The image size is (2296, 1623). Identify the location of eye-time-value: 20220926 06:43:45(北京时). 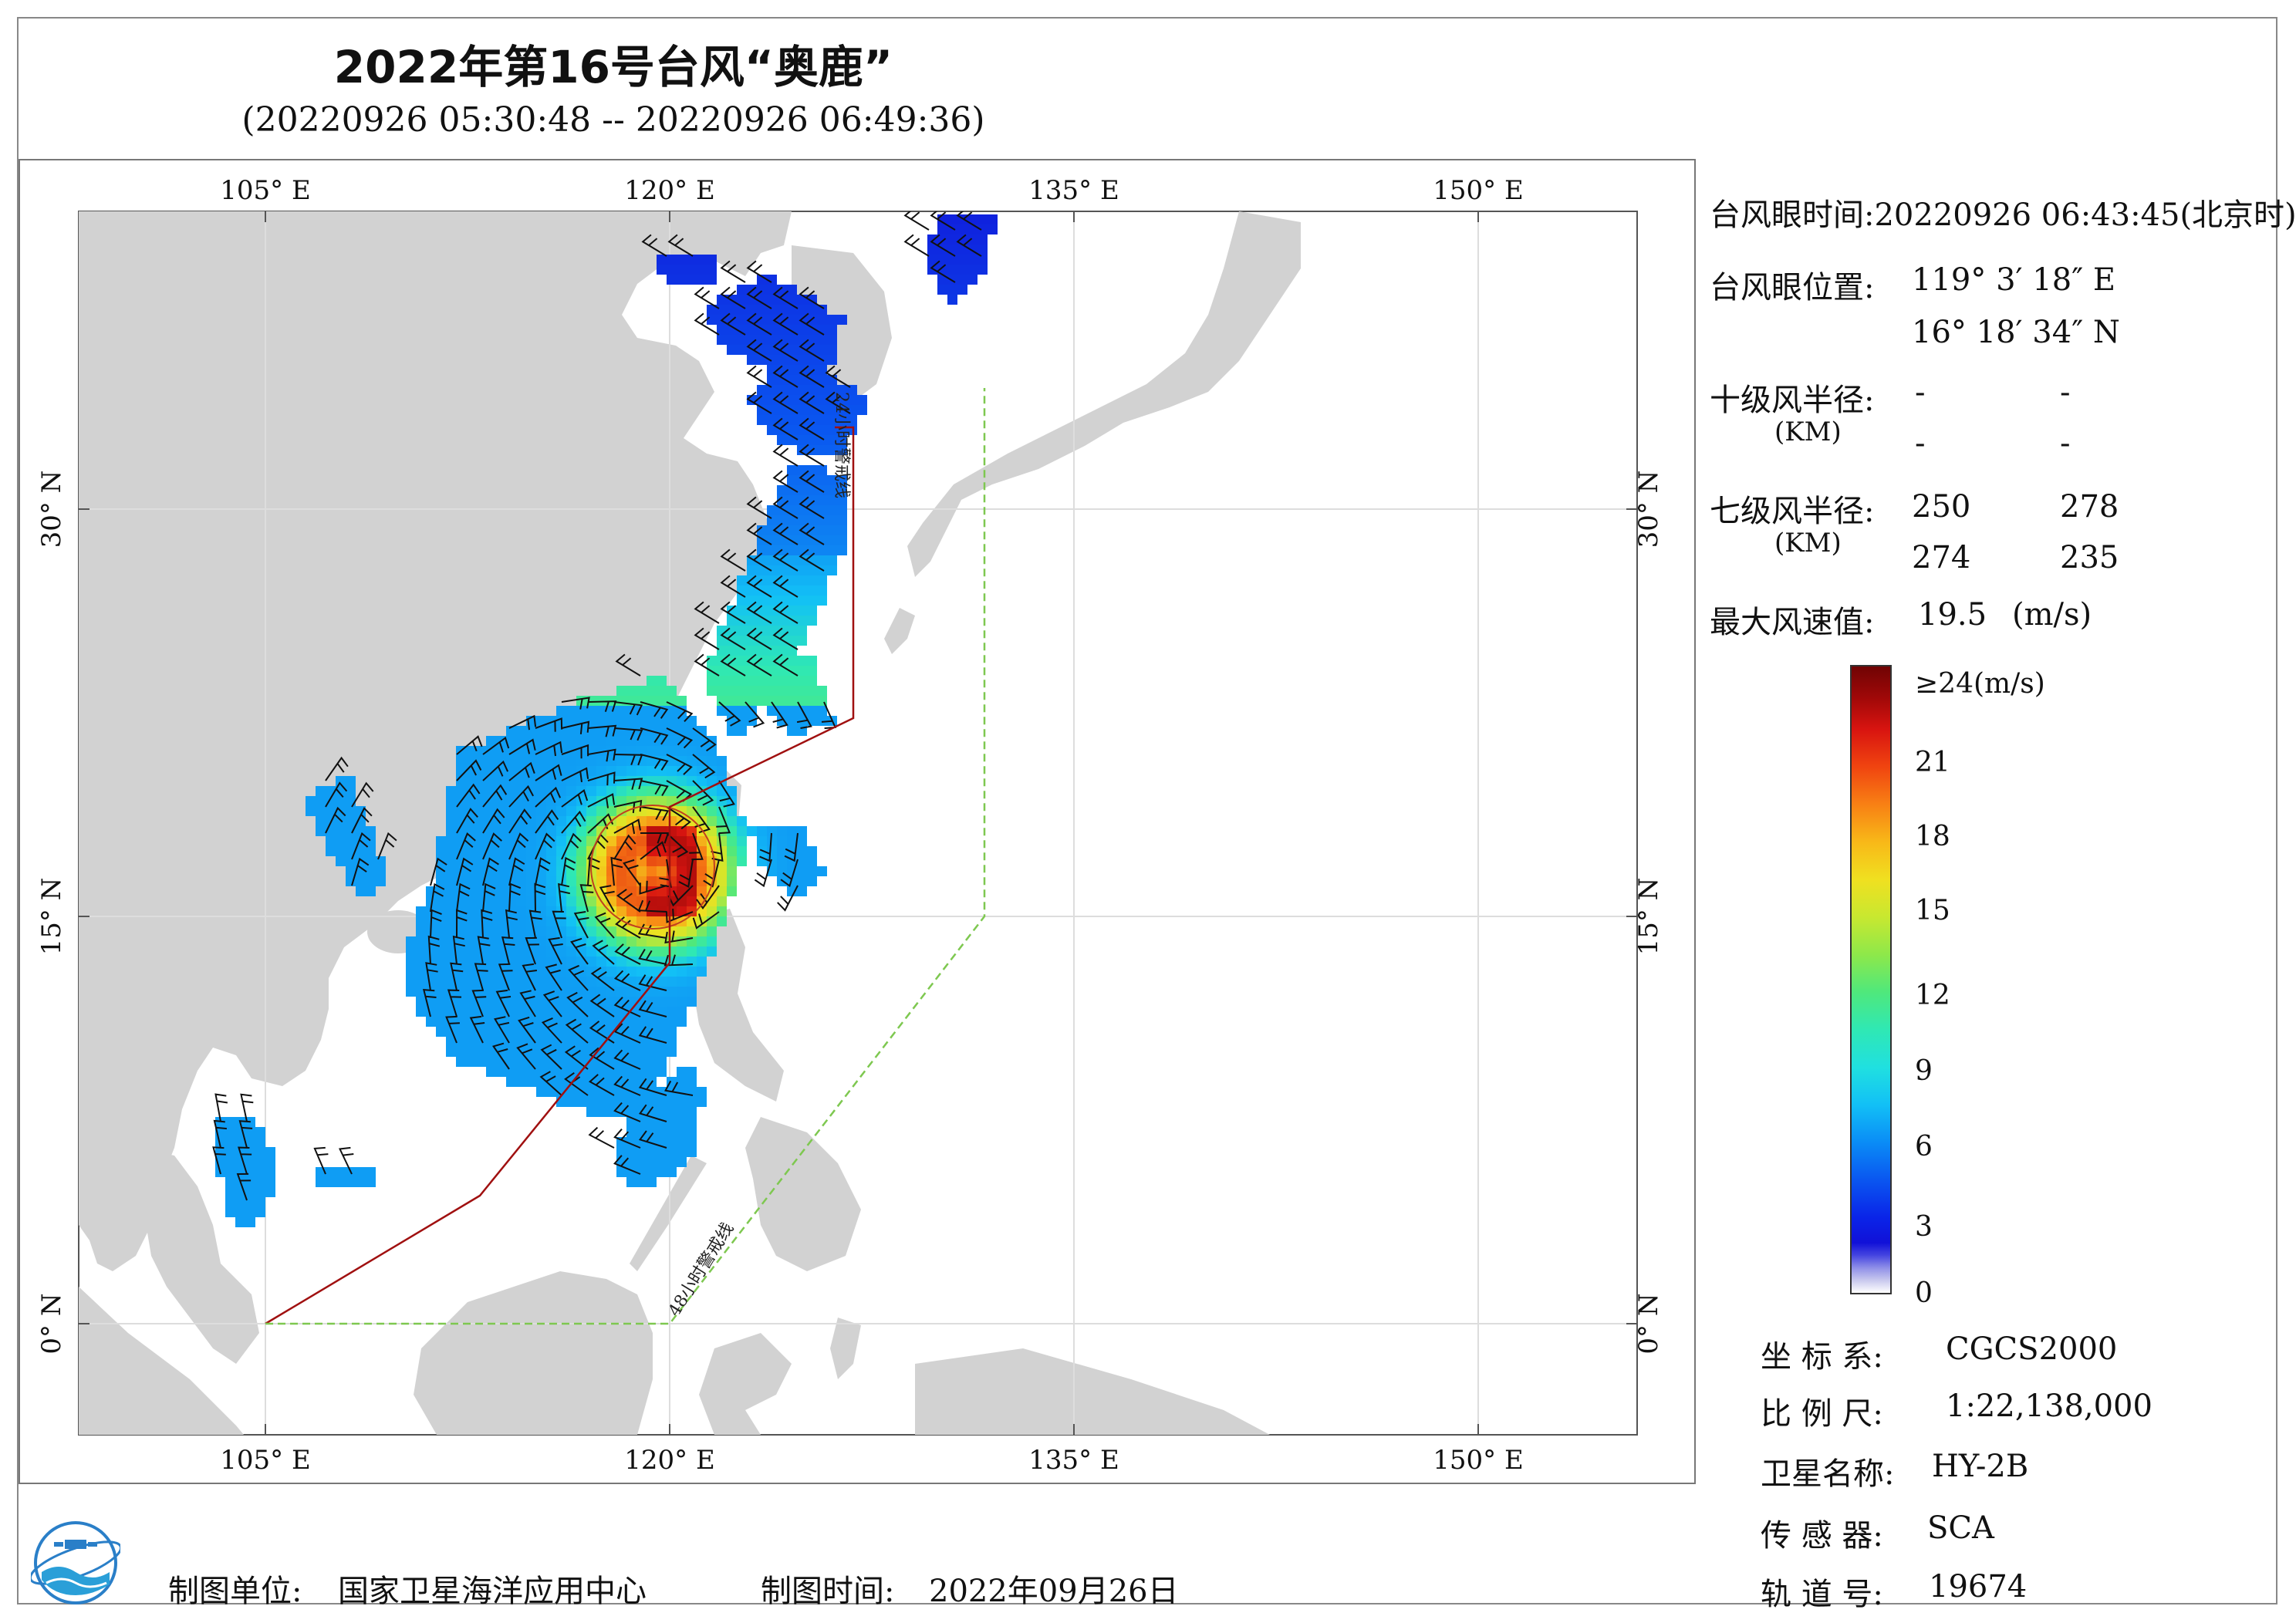
(2085, 215).